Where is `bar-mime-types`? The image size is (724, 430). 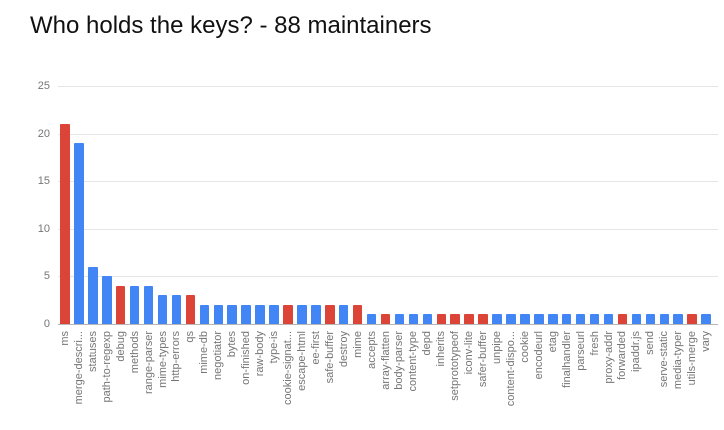 bar-mime-types is located at coordinates (162, 309).